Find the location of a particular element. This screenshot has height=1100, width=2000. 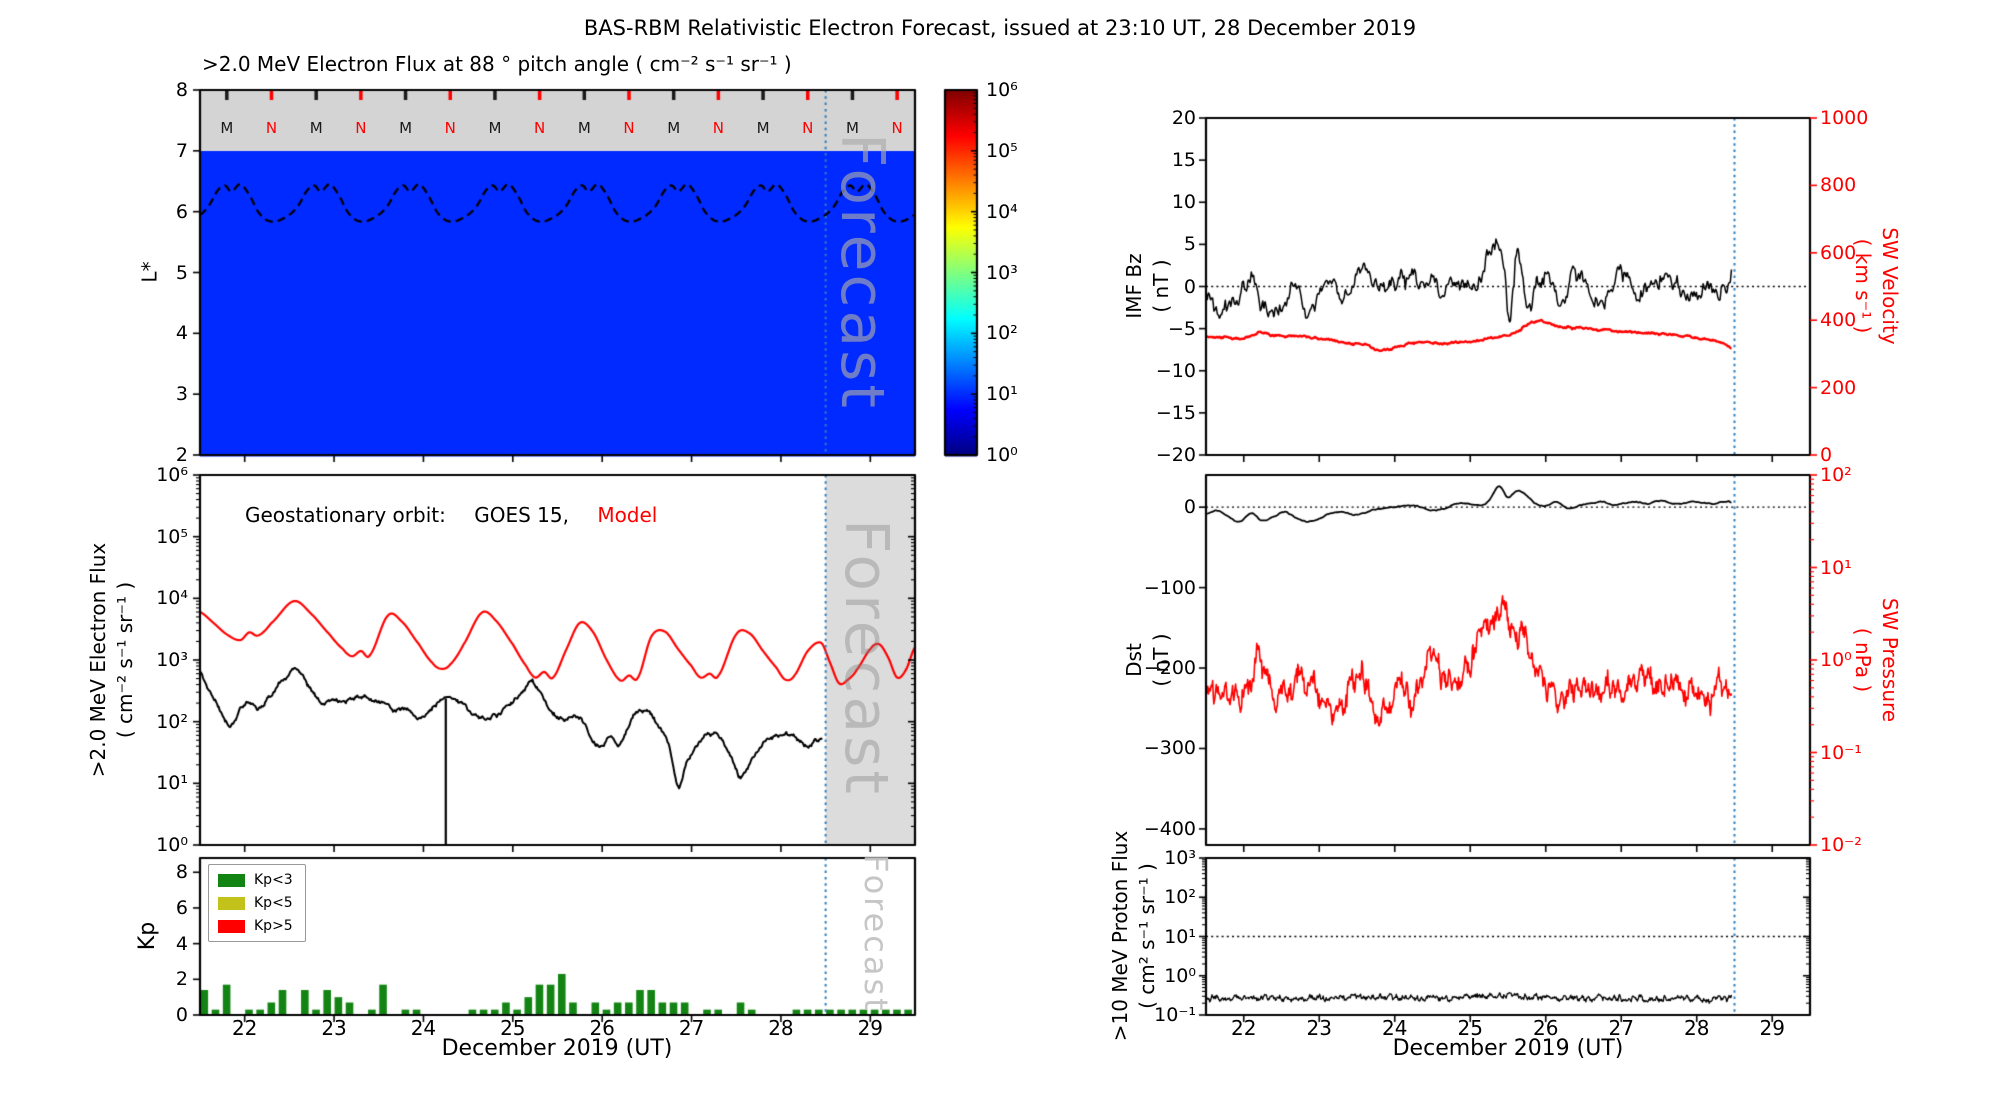

tick-label: −15 is located at coordinates (1175, 412).